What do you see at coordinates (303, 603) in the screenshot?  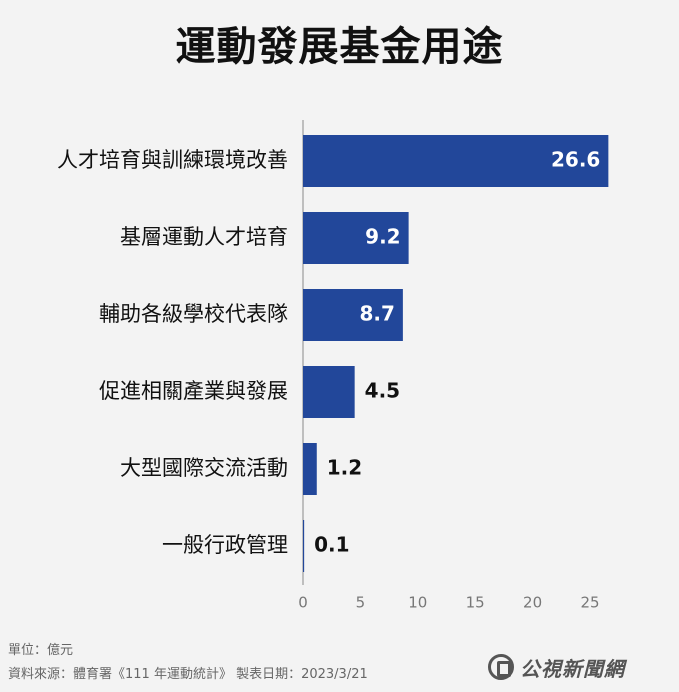 I see `x-tick-label: 0` at bounding box center [303, 603].